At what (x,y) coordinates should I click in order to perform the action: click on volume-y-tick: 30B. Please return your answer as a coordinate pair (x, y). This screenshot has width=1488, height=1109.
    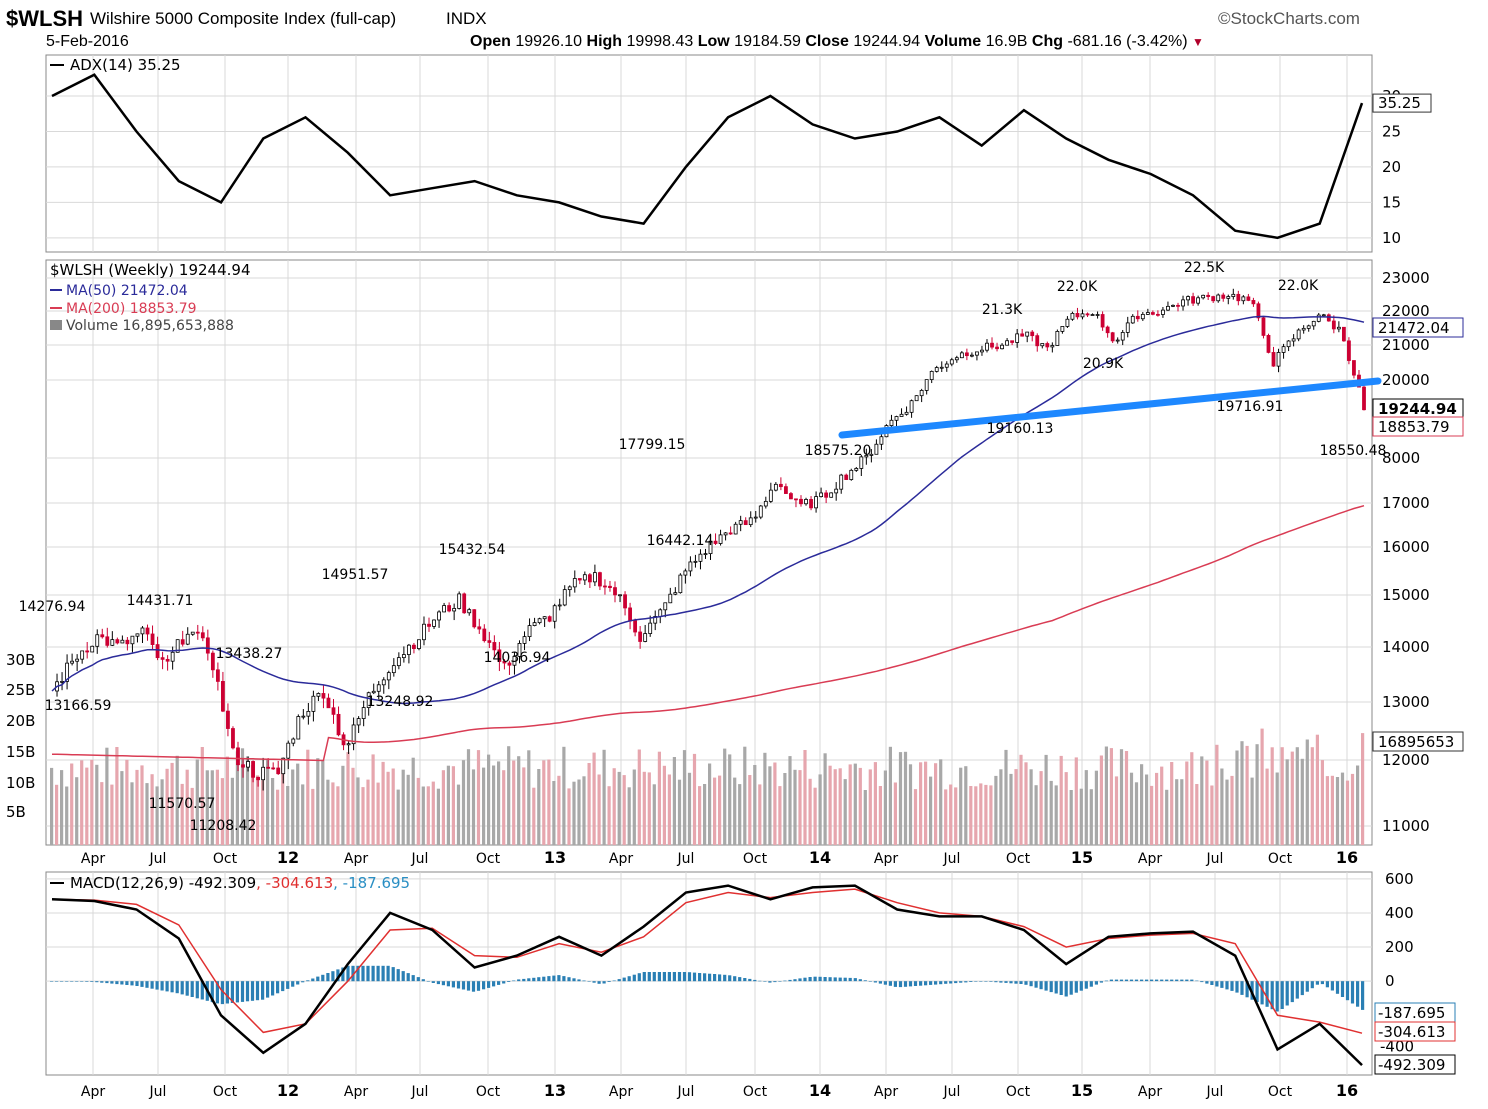
    Looking at the image, I should click on (20, 660).